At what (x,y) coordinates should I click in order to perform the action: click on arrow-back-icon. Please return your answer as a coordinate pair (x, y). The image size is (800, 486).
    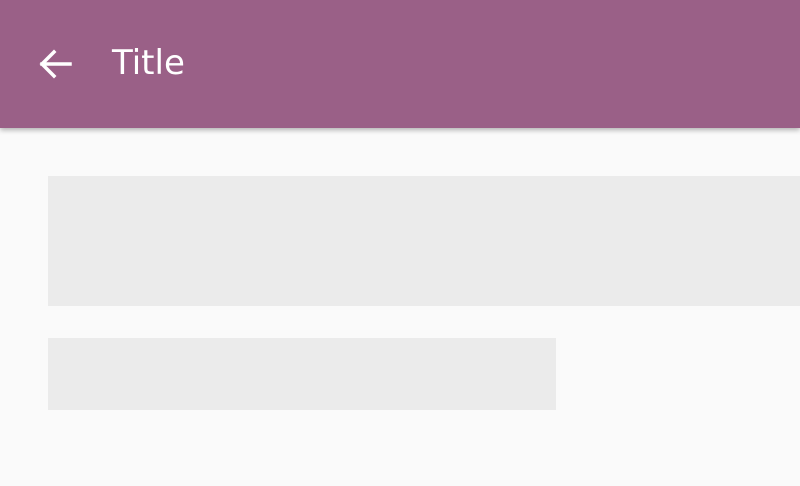
    Looking at the image, I should click on (55, 64).